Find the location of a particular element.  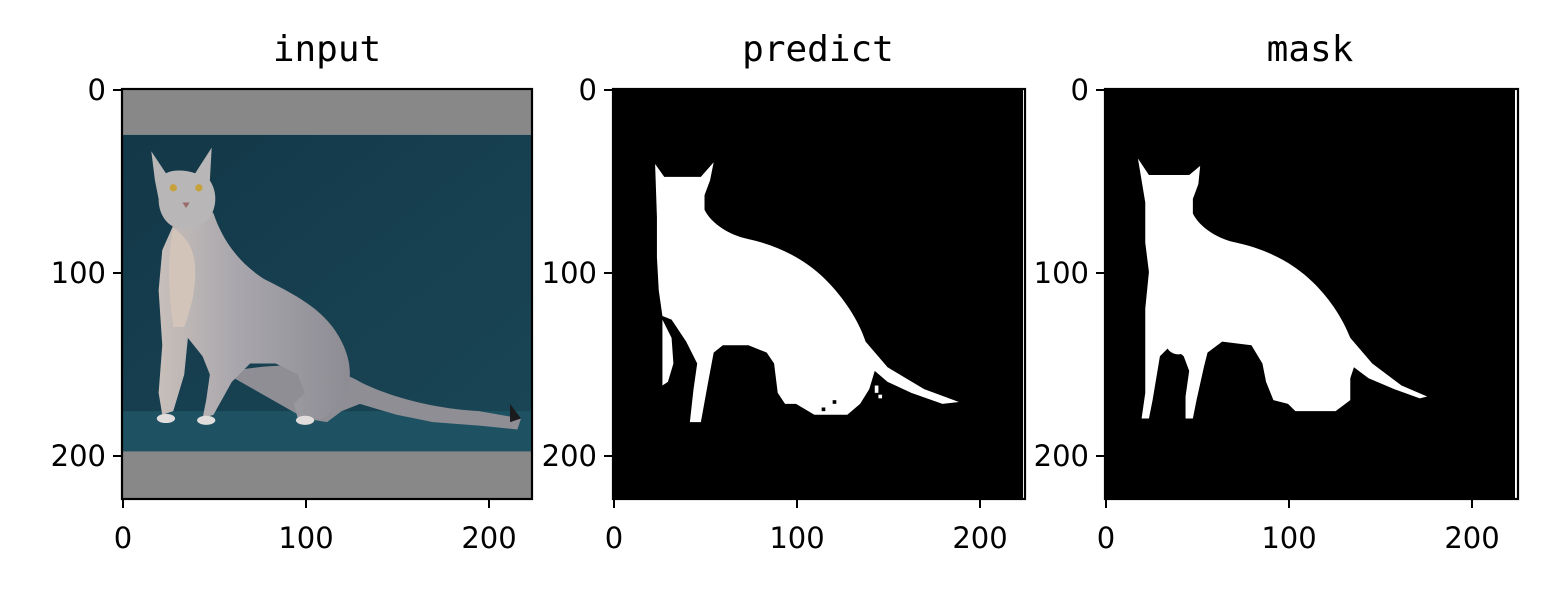

padding-bottom is located at coordinates (327, 475).